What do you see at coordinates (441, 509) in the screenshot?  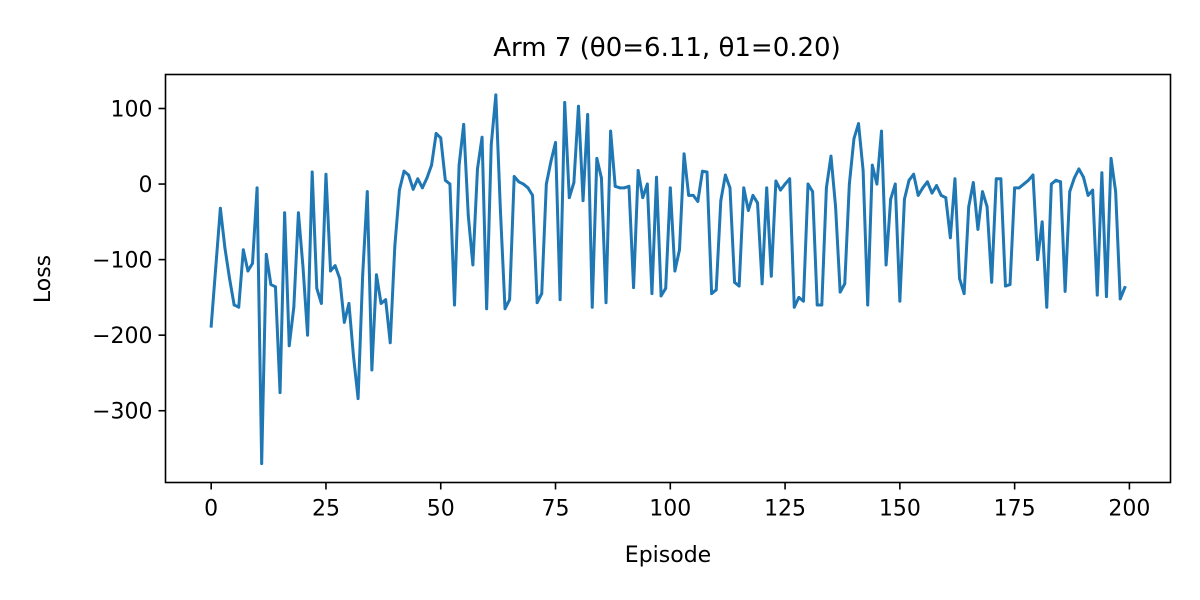 I see `x-tick-label: 50` at bounding box center [441, 509].